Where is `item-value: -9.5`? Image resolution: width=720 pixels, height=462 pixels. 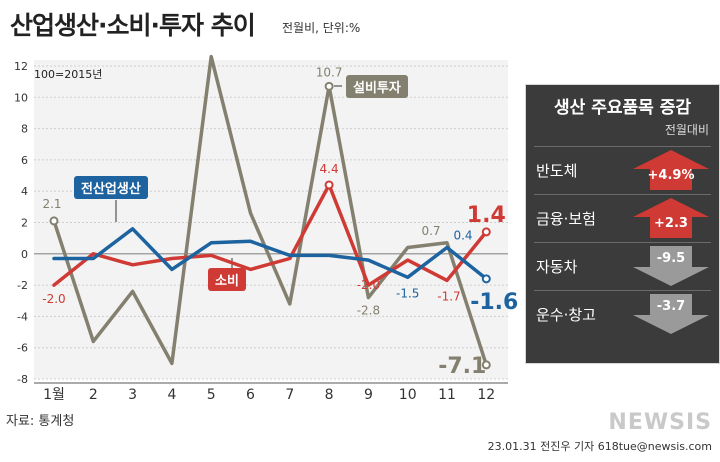 item-value: -9.5 is located at coordinates (671, 258).